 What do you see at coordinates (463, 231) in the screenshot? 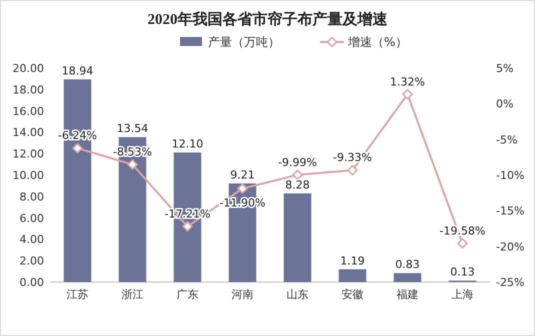
I see `data-label: -19.58%` at bounding box center [463, 231].